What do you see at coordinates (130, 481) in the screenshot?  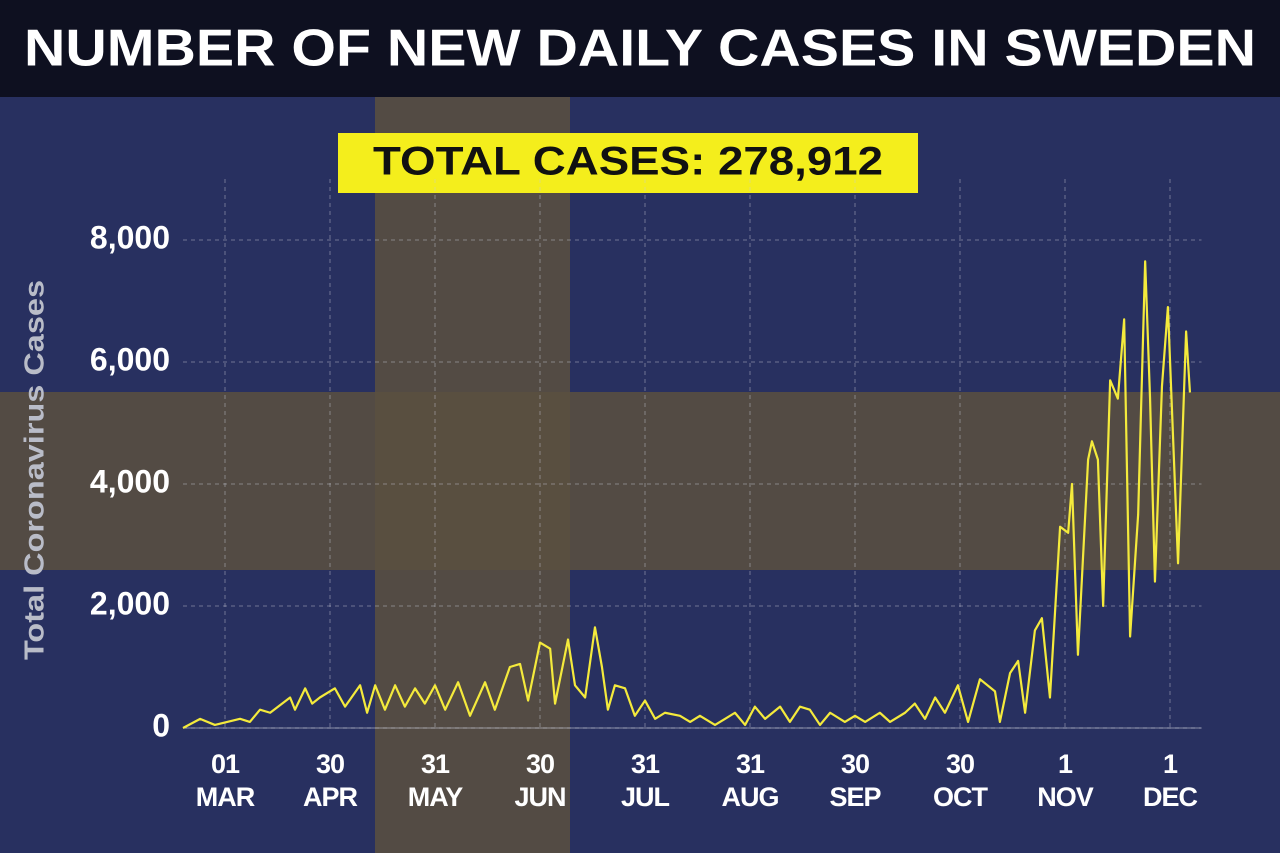 I see `y-tick-label: 4,000` at bounding box center [130, 481].